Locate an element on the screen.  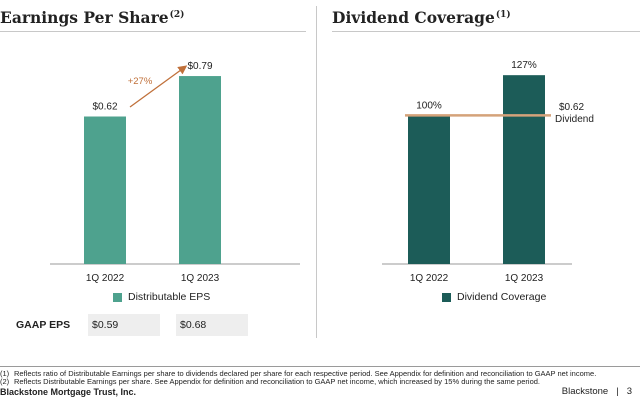
footnote-rule is located at coordinates (320, 366).